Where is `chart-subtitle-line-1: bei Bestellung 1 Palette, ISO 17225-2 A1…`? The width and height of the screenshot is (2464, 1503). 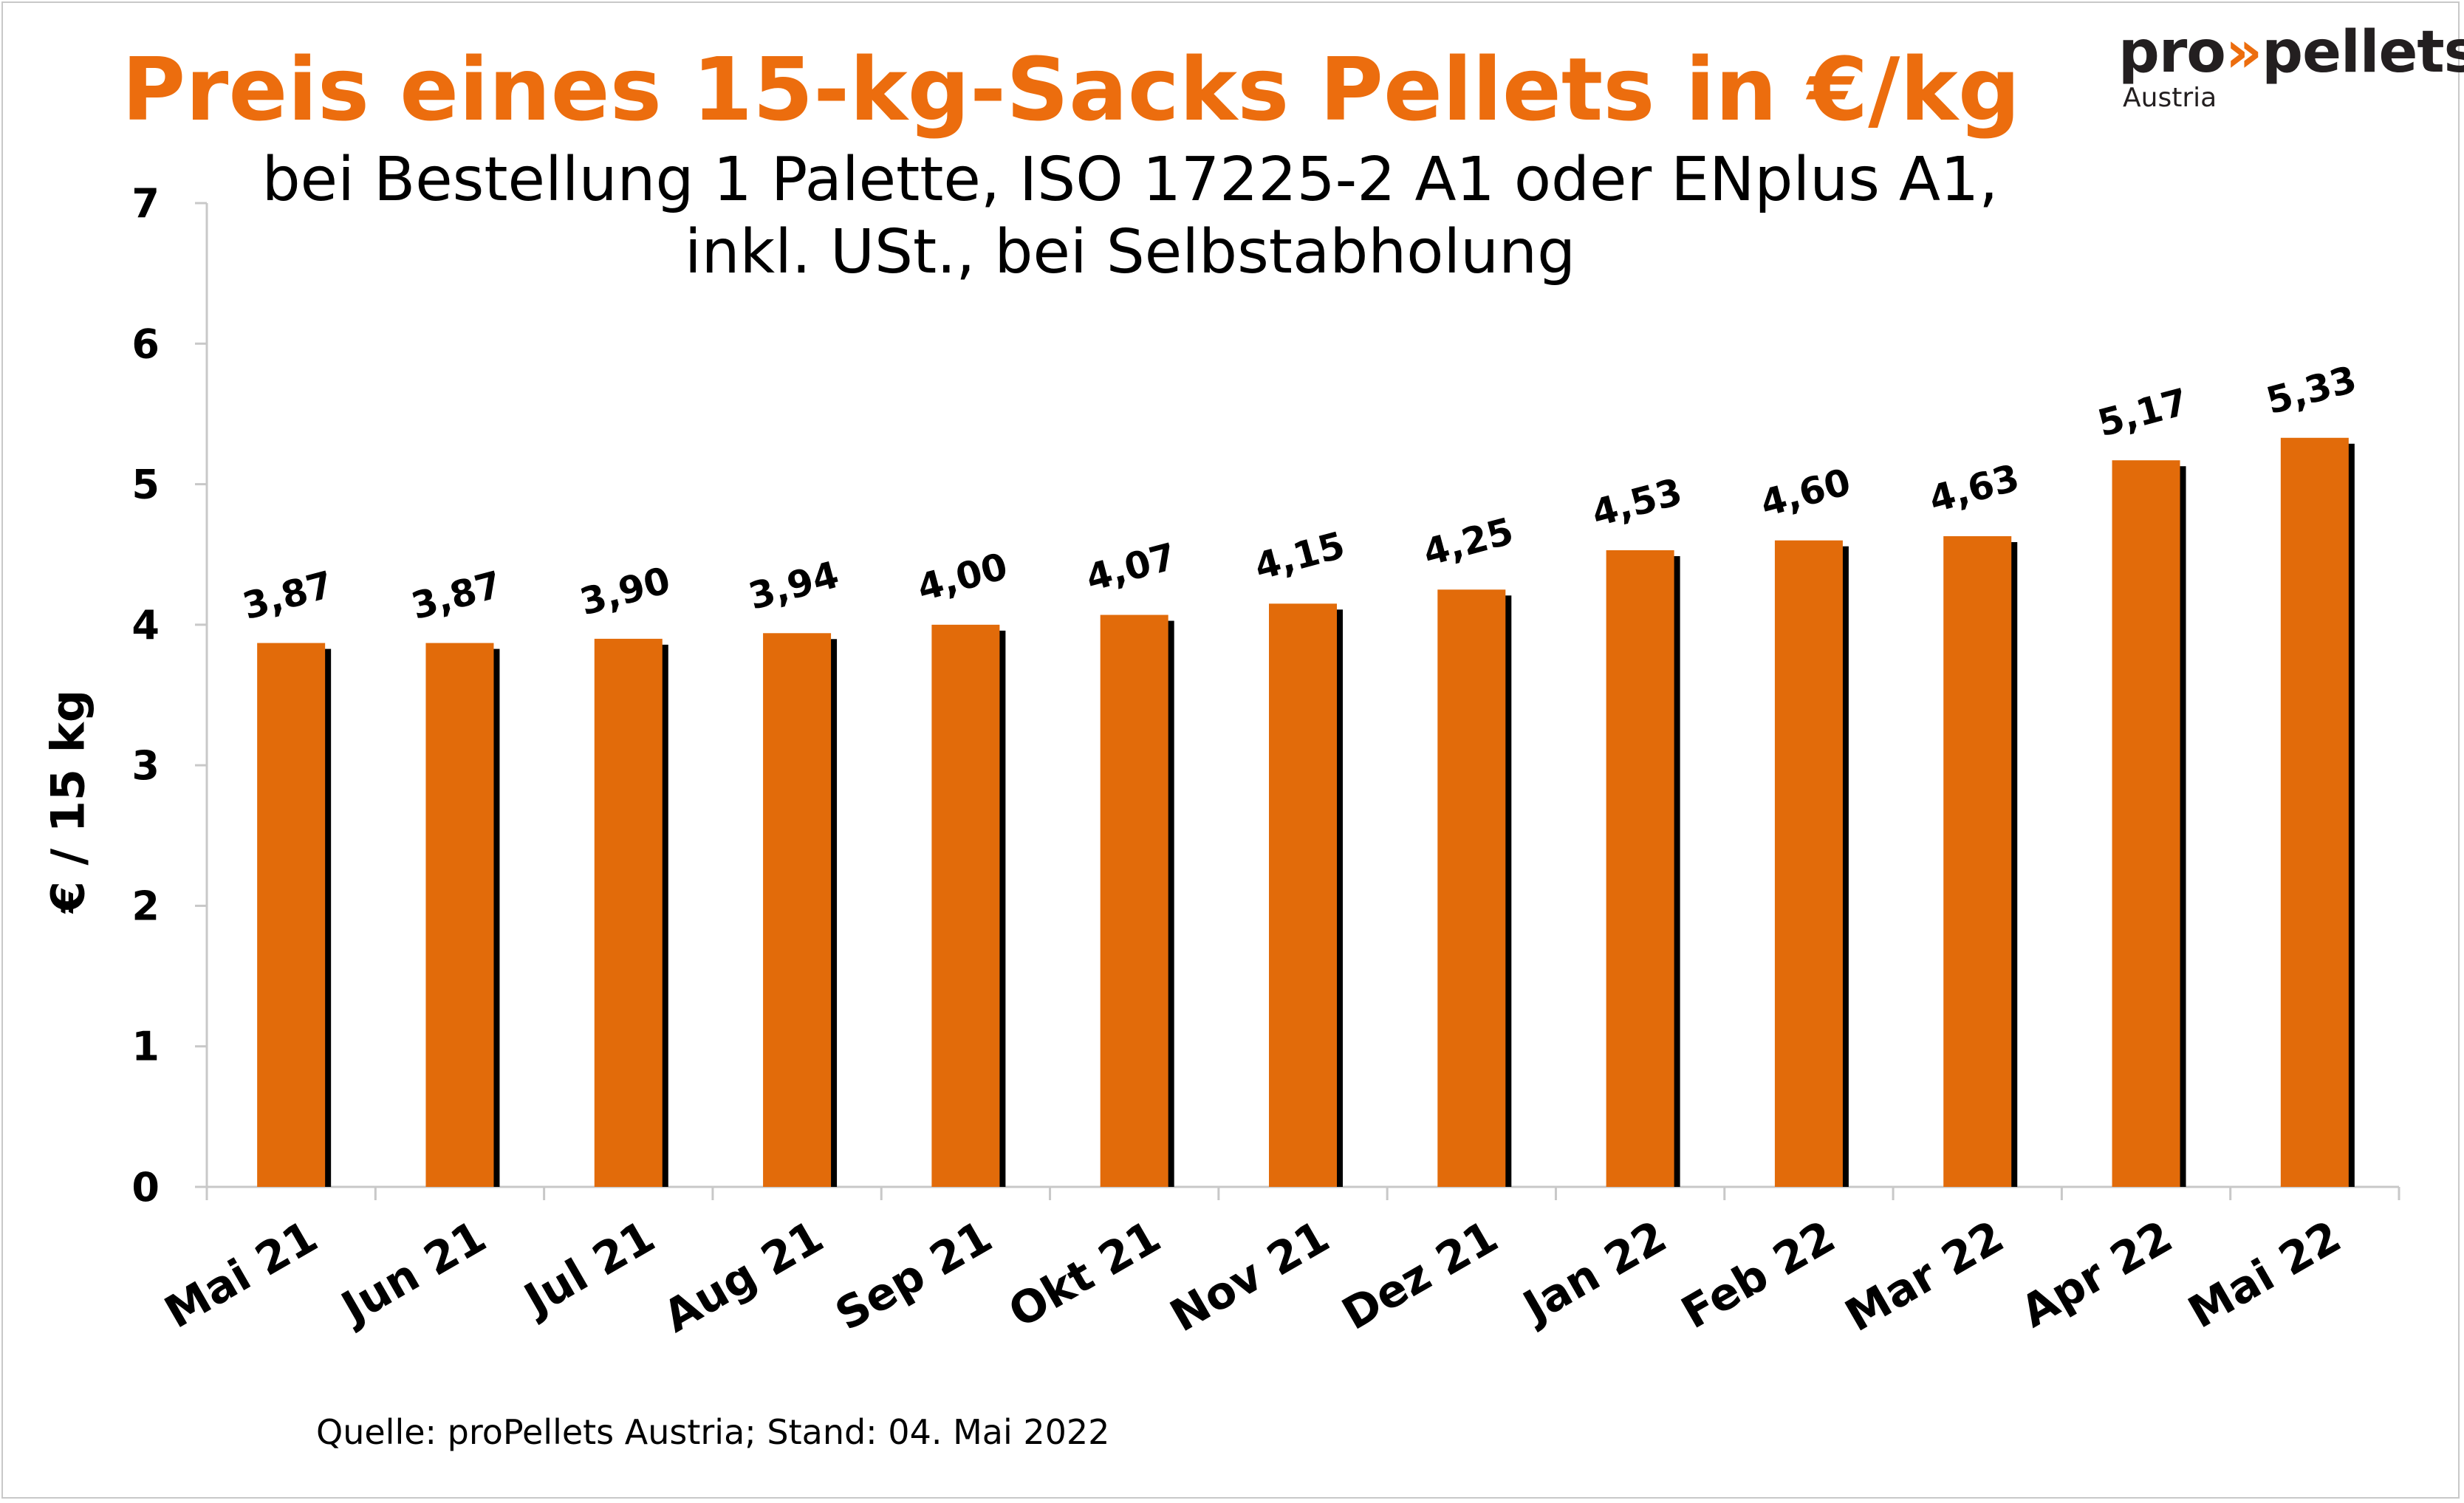 chart-subtitle-line-1: bei Bestellung 1 Palette, ISO 17225-2 A1… is located at coordinates (1130, 180).